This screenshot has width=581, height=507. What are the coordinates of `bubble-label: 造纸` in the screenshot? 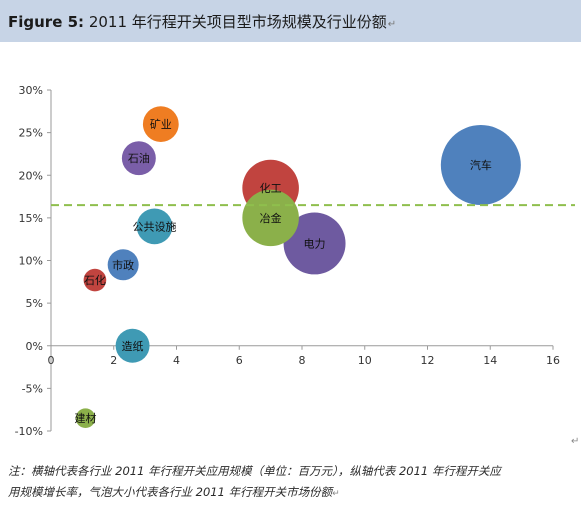 It's located at (133, 346).